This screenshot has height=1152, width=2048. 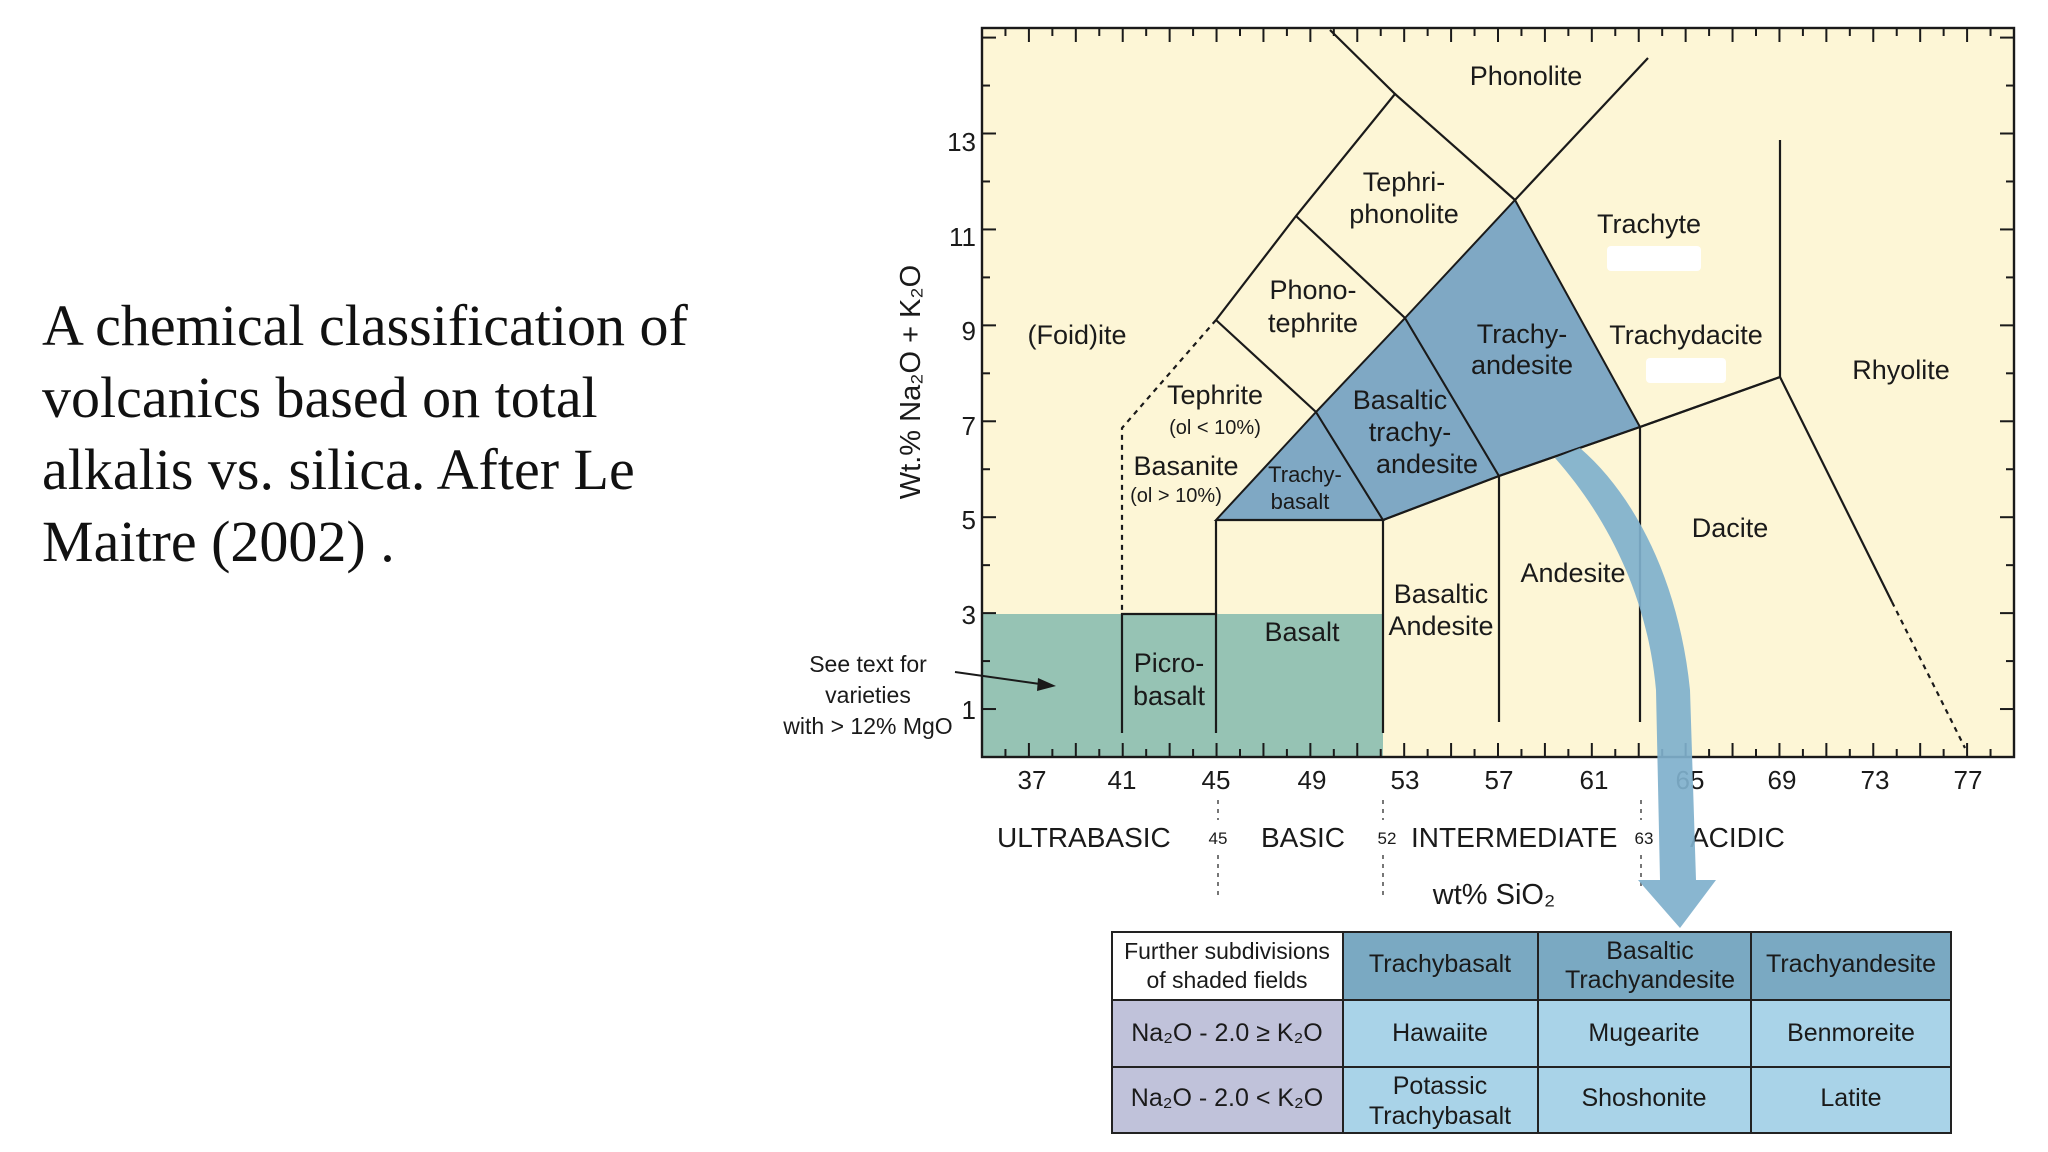 What do you see at coordinates (1522, 365) in the screenshot?
I see `field-label-trachyandesite: andesite` at bounding box center [1522, 365].